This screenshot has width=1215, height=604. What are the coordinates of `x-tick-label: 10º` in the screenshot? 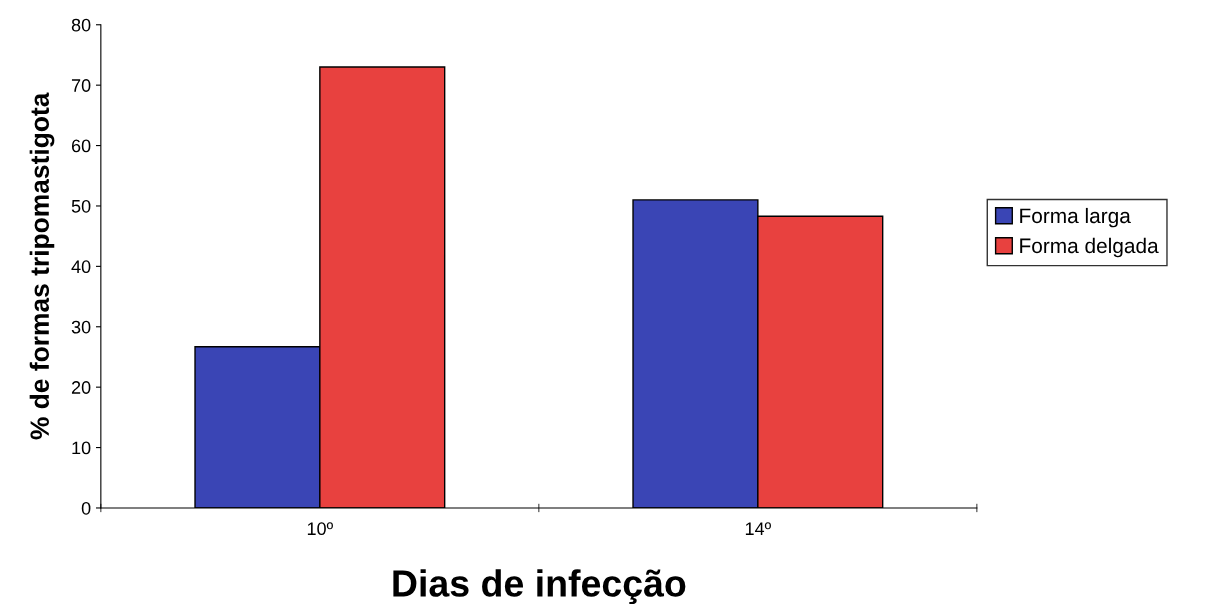 It's located at (320, 529).